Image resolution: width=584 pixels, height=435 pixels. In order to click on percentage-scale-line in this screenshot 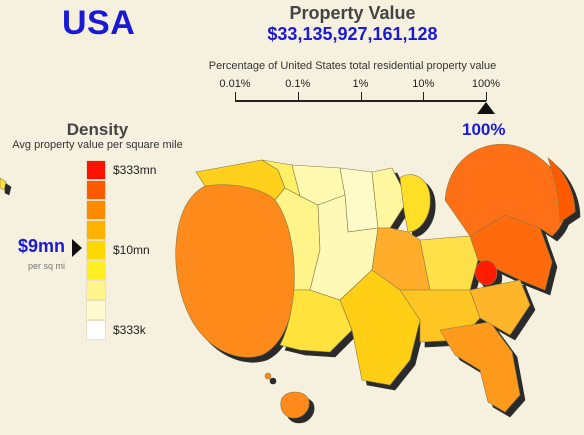, I will do `click(360, 101)`.